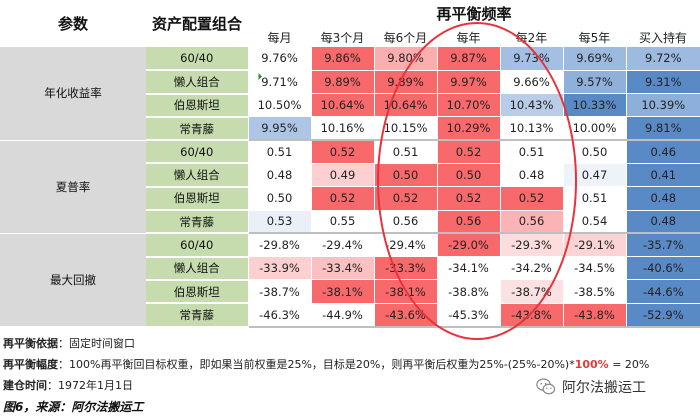  I want to click on frequency-header-6: 买入持有, so click(663, 37).